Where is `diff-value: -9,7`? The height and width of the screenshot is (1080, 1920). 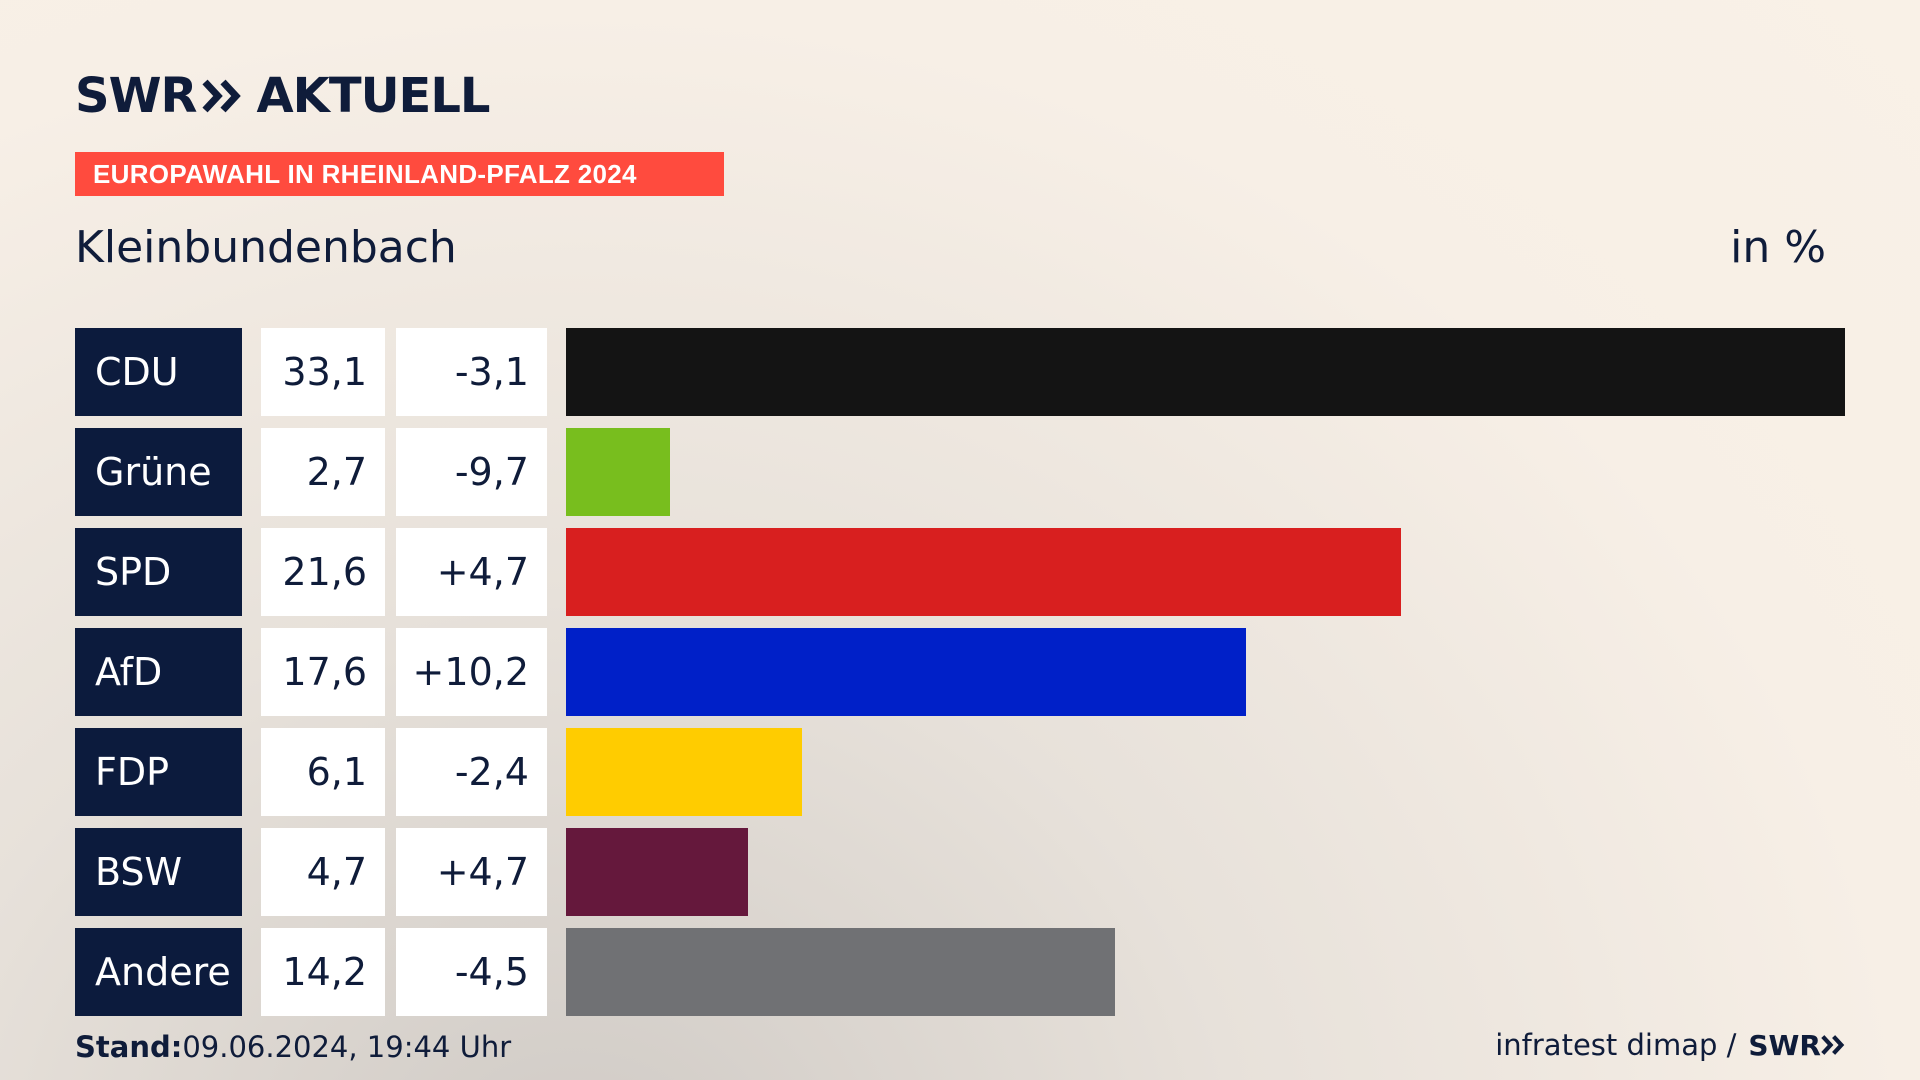 diff-value: -9,7 is located at coordinates (471, 472).